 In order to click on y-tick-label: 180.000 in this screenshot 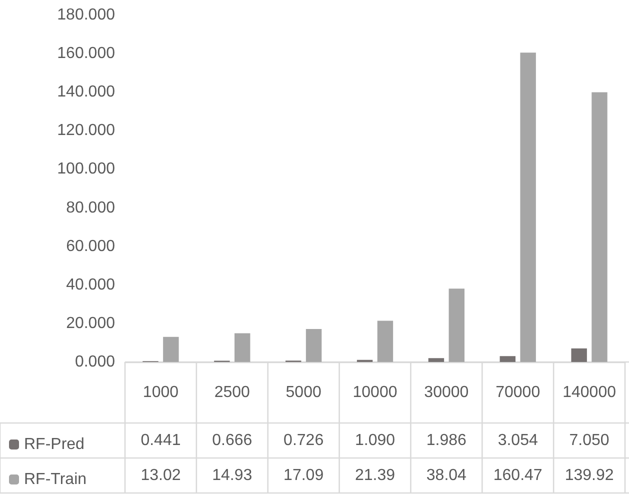, I will do `click(86, 15)`.